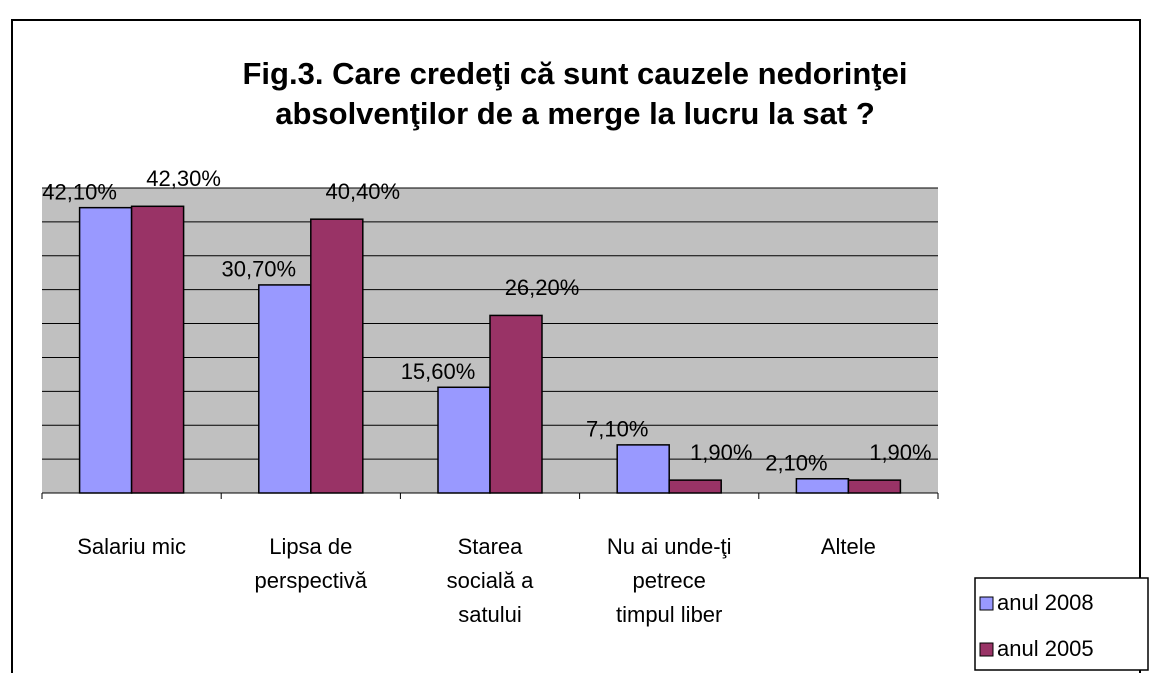 Image resolution: width=1152 pixels, height=673 pixels. What do you see at coordinates (1045, 648) in the screenshot?
I see `legend-label: anul 2005` at bounding box center [1045, 648].